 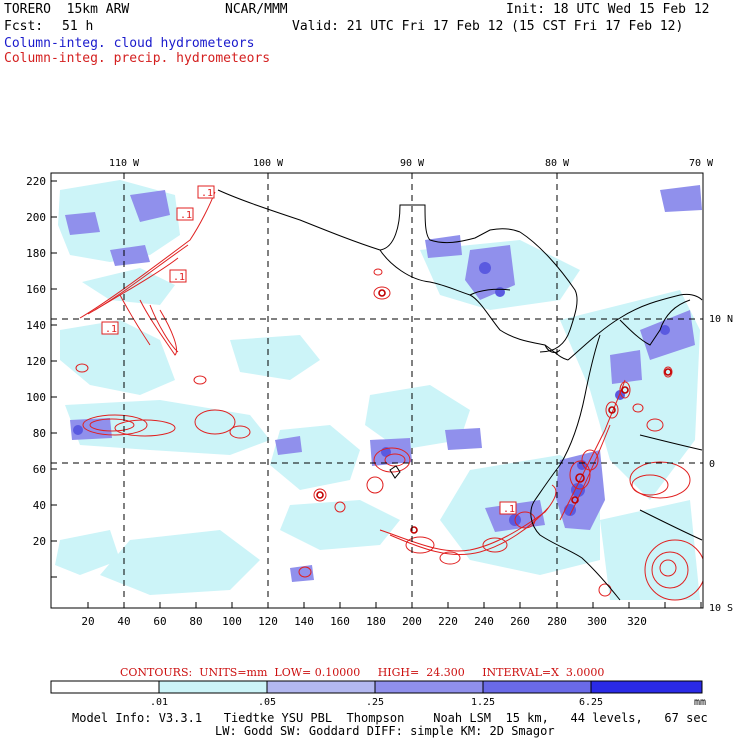 I want to click on x-tick-label: 220, so click(x=448, y=621).